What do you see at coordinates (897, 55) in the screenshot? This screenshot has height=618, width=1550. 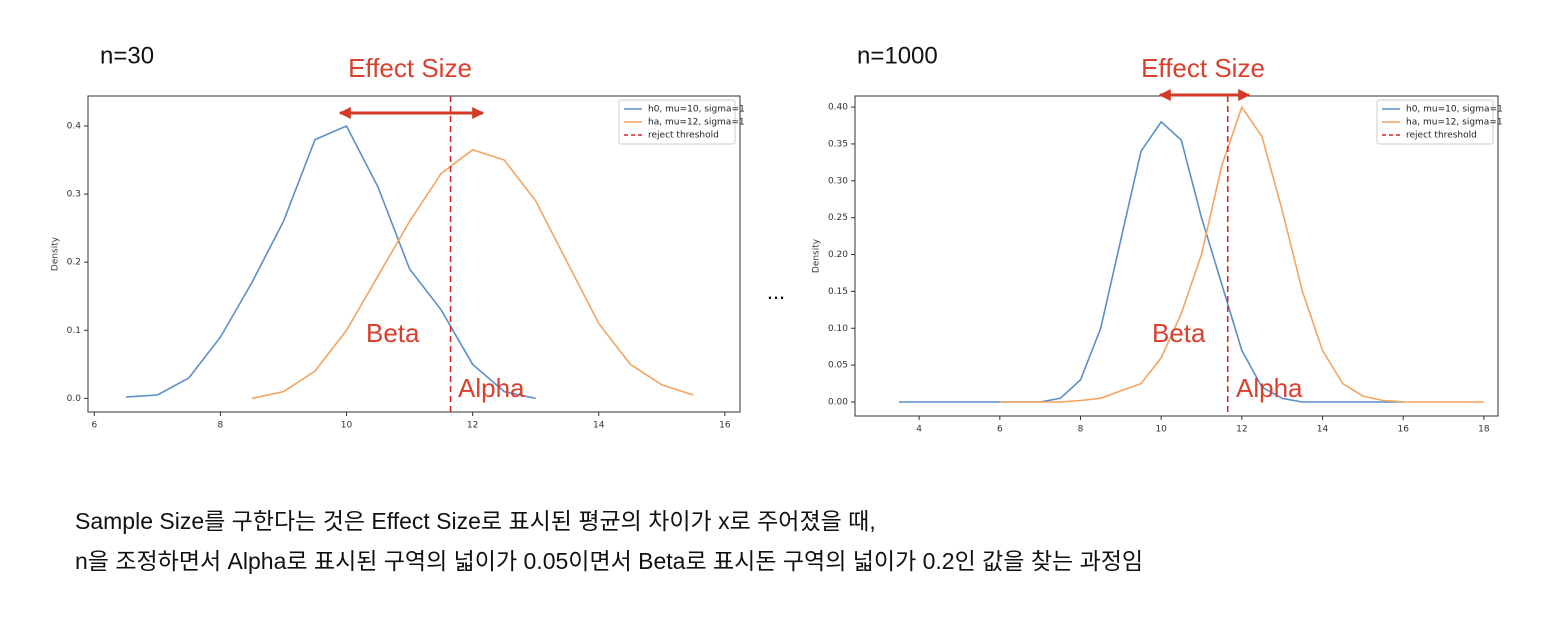 I see `chart-title: n=1000` at bounding box center [897, 55].